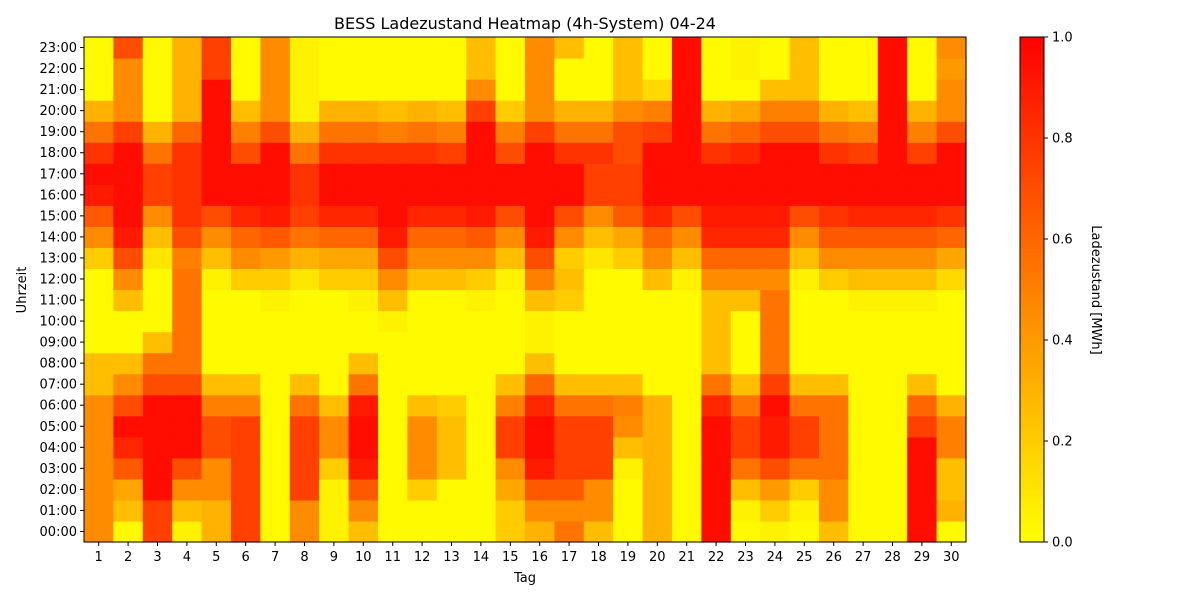 The height and width of the screenshot is (604, 1200). I want to click on y-tick-label: 08:00, so click(58, 364).